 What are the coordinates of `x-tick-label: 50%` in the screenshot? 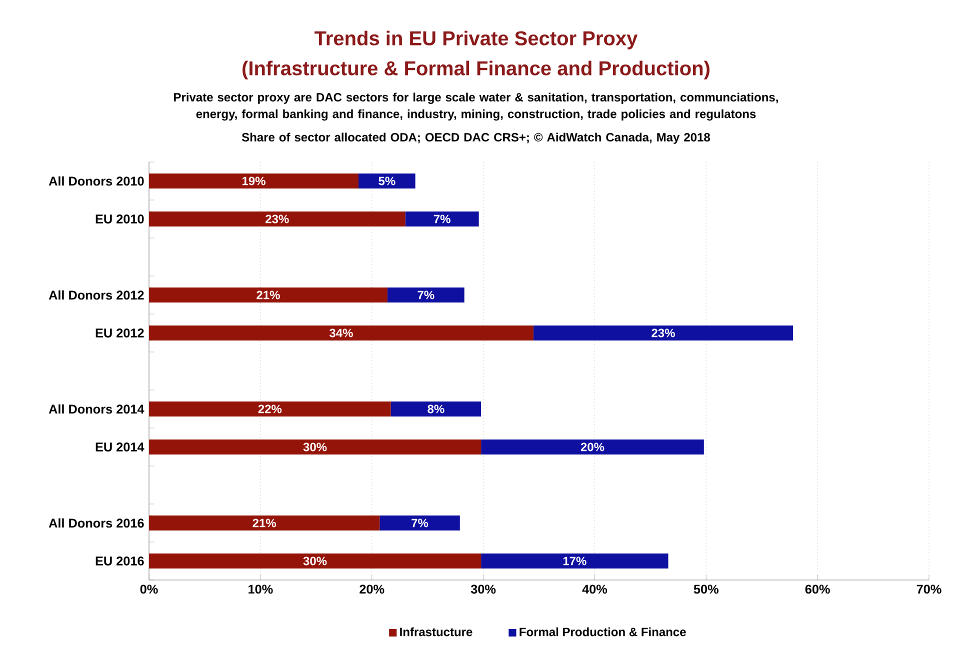 It's located at (706, 589).